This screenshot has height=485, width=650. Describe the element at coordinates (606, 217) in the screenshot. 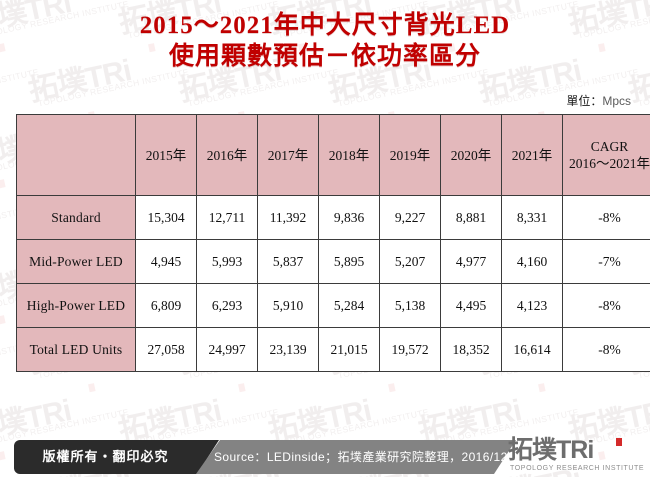

I see `cell-standard-cagr: -8%` at that location.